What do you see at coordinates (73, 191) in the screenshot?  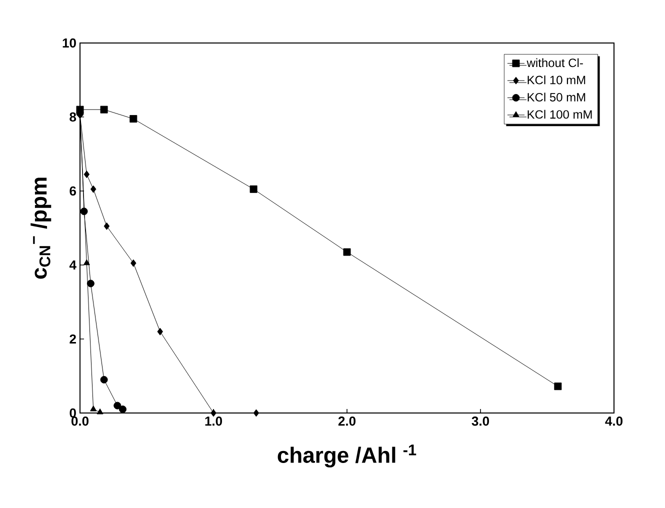 I see `y-tick-label: 6` at bounding box center [73, 191].